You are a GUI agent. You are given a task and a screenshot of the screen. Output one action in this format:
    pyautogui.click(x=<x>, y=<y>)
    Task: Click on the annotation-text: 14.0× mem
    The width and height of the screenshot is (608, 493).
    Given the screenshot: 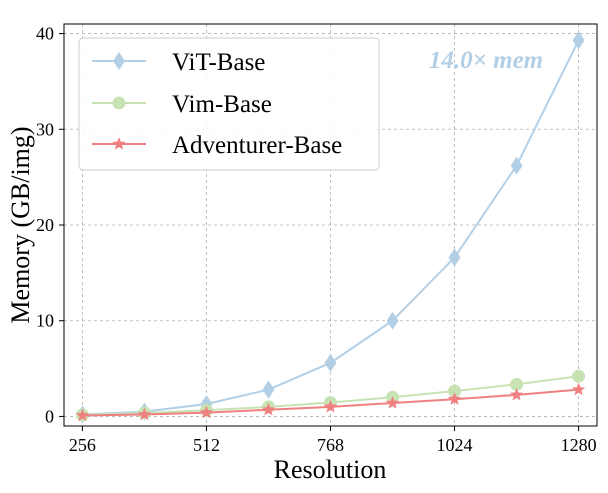 What is the action you would take?
    pyautogui.click(x=486, y=60)
    